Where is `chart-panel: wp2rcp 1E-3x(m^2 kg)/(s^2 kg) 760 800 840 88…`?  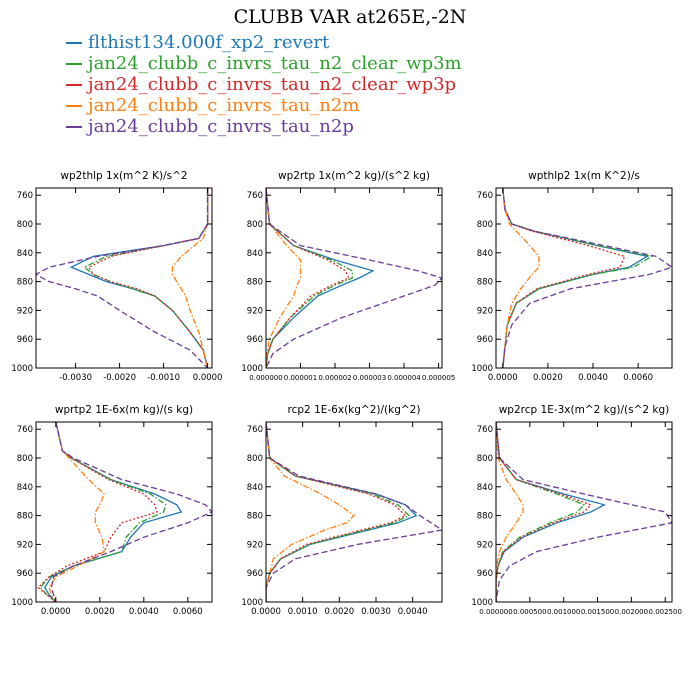 chart-panel: wp2rcp 1E-3x(m^2 kg)/(s^2 kg) 760 800 840 88… is located at coordinates (576, 510).